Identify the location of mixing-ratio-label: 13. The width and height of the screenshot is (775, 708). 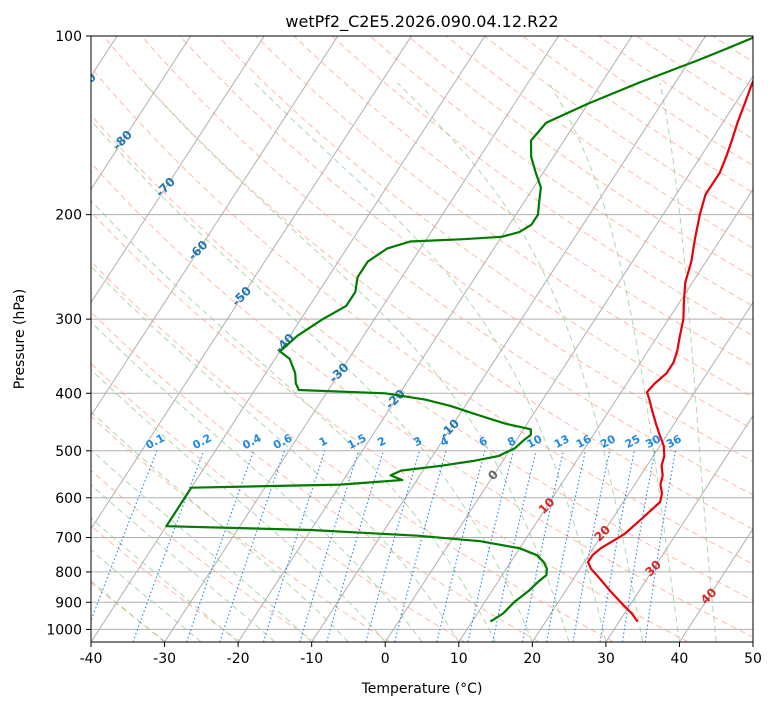
(562, 441).